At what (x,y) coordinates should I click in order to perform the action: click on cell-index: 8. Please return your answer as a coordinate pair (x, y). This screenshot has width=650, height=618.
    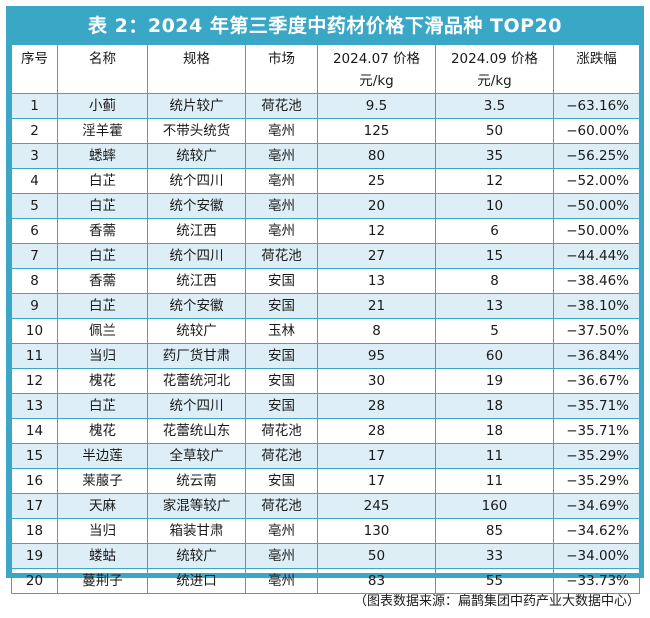
    Looking at the image, I should click on (34, 281).